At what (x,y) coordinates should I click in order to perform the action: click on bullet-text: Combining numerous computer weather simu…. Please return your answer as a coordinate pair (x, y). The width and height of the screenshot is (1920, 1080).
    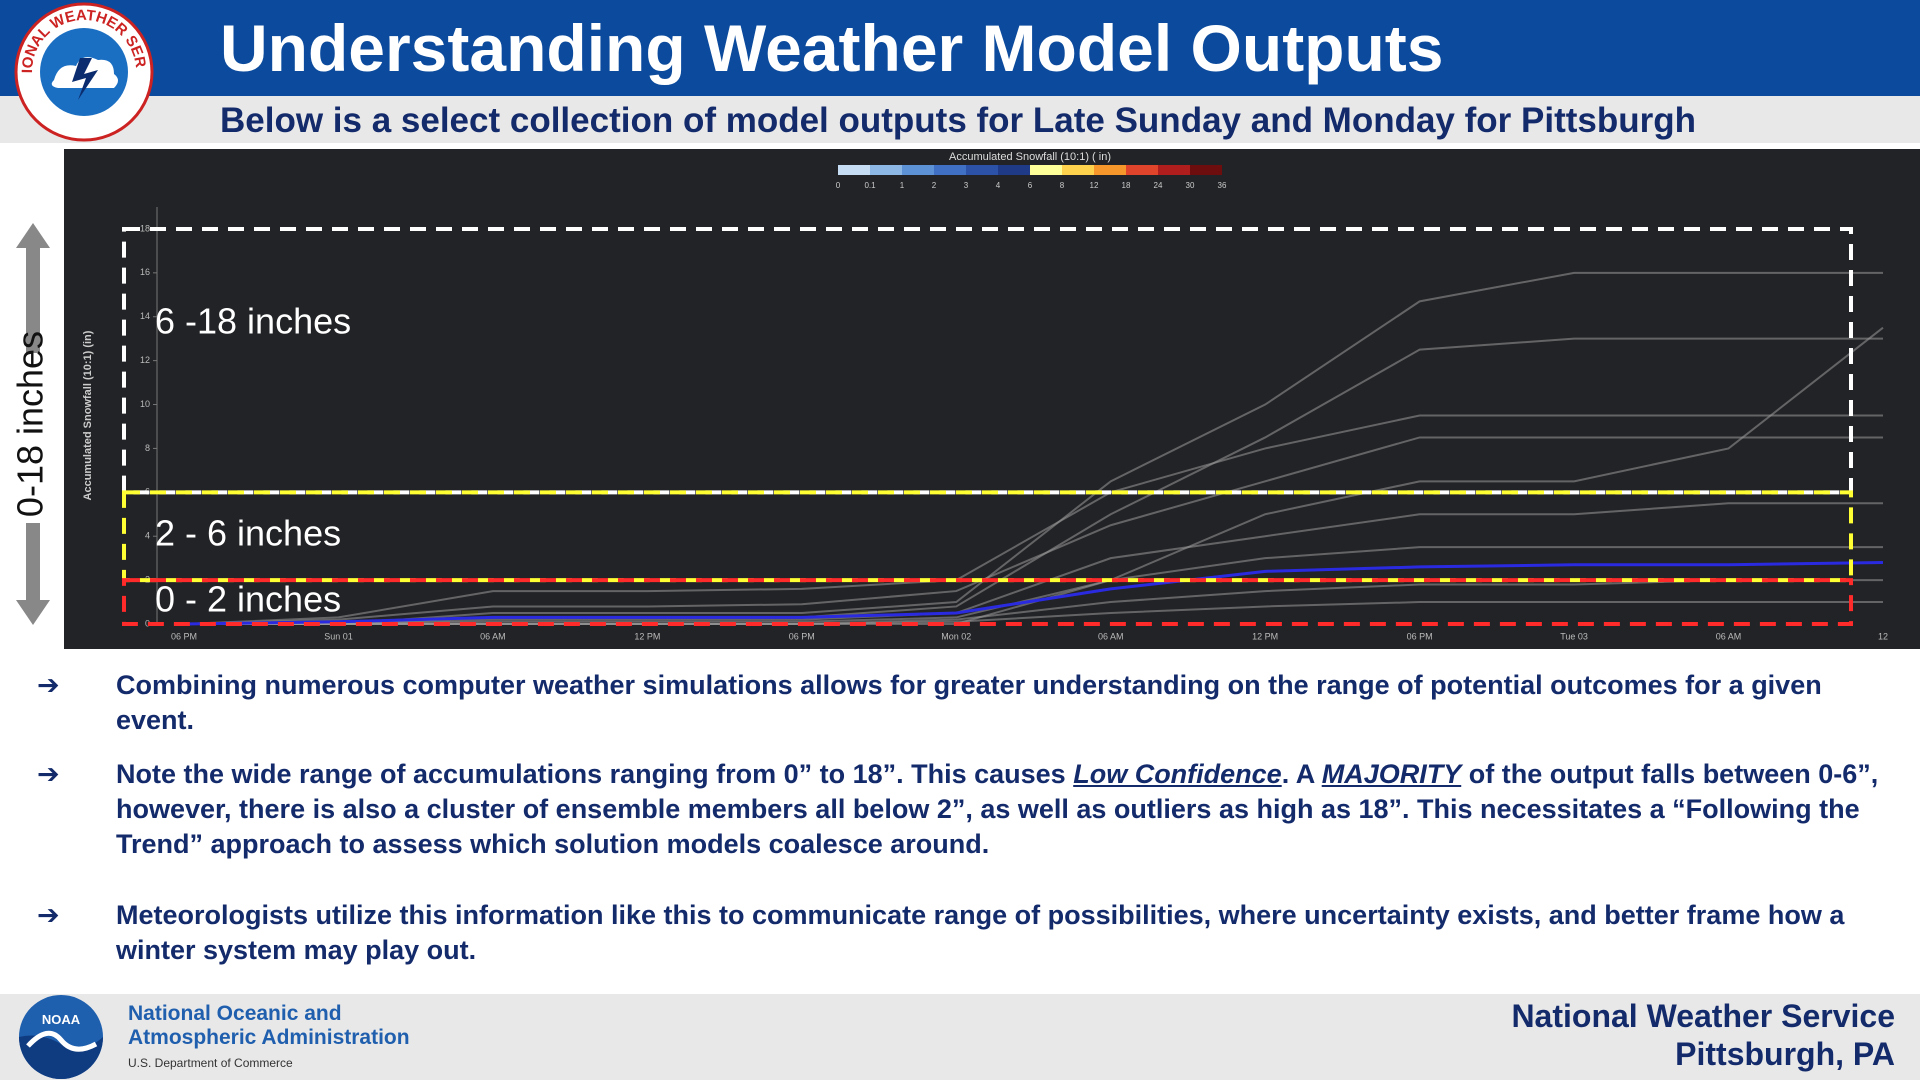
    Looking at the image, I should click on (1001, 703).